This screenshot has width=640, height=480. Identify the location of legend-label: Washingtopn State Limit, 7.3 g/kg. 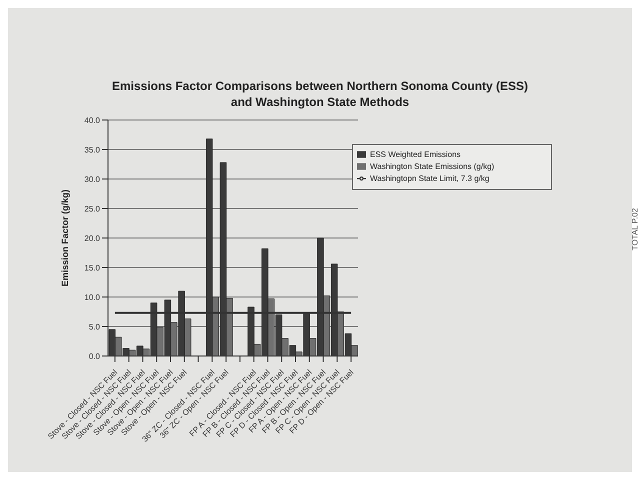
(430, 178).